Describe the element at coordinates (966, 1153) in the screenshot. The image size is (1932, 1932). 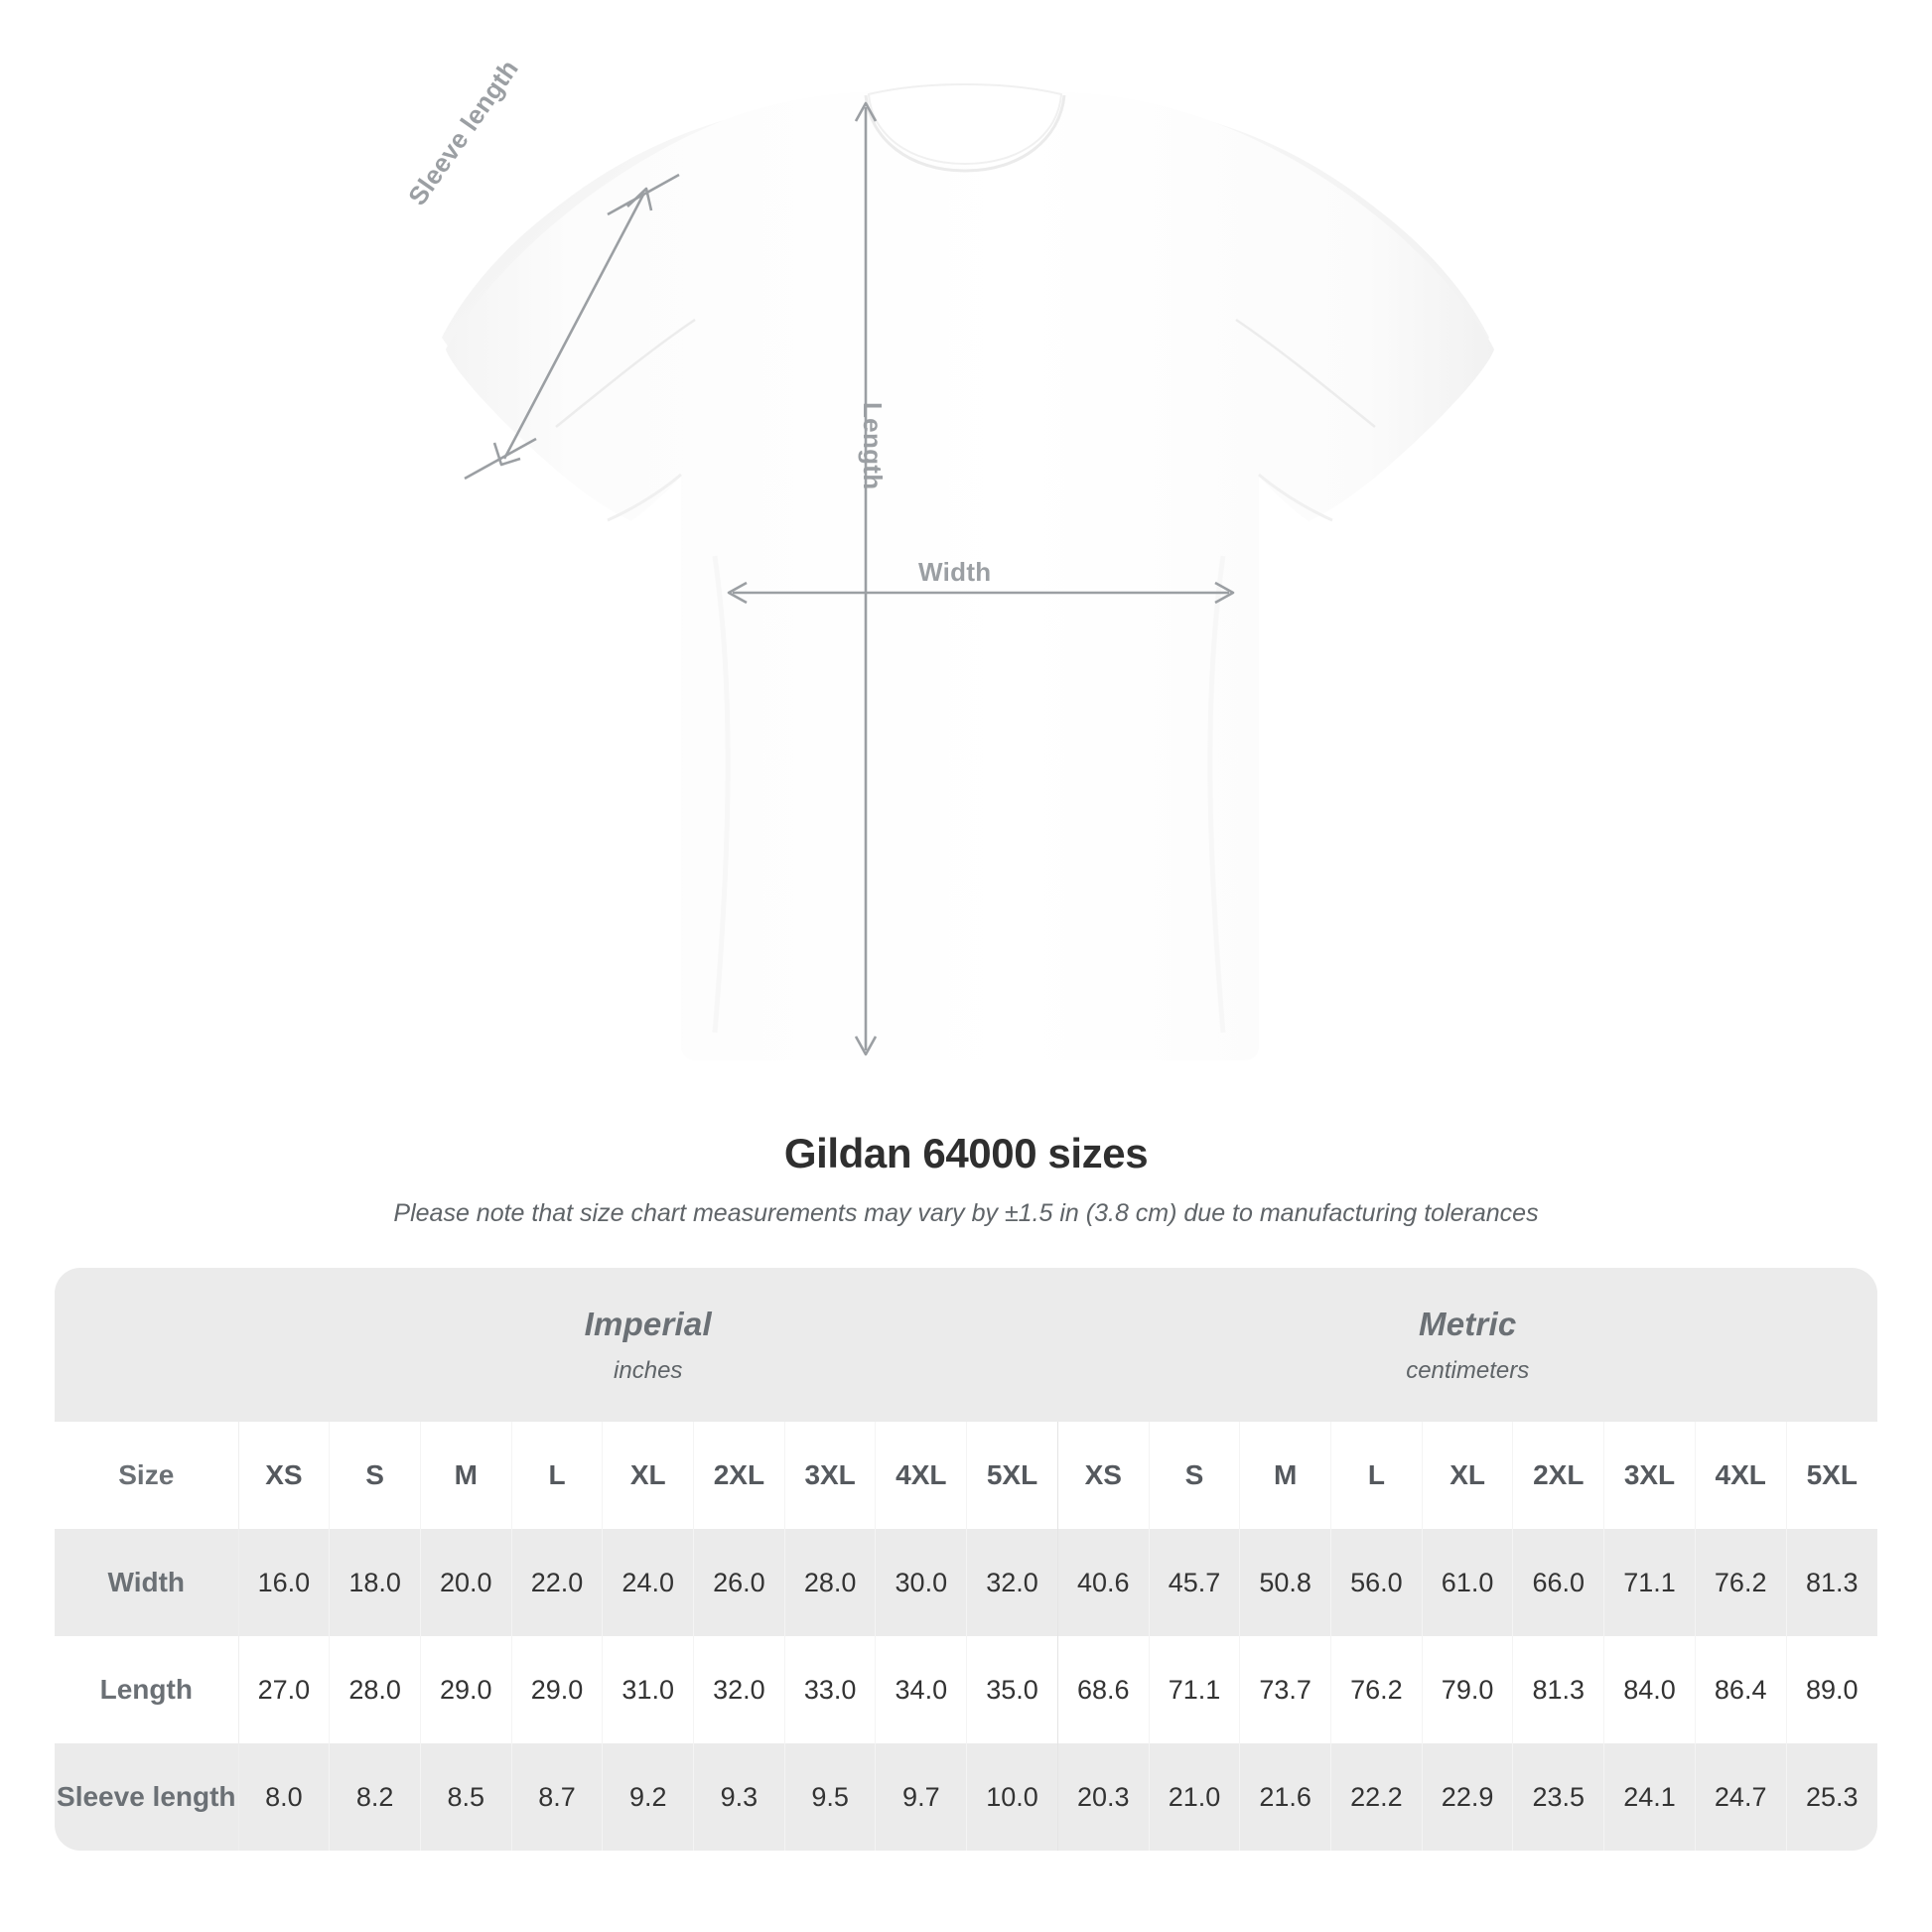
I see `page-title: Gildan 64000 sizes` at that location.